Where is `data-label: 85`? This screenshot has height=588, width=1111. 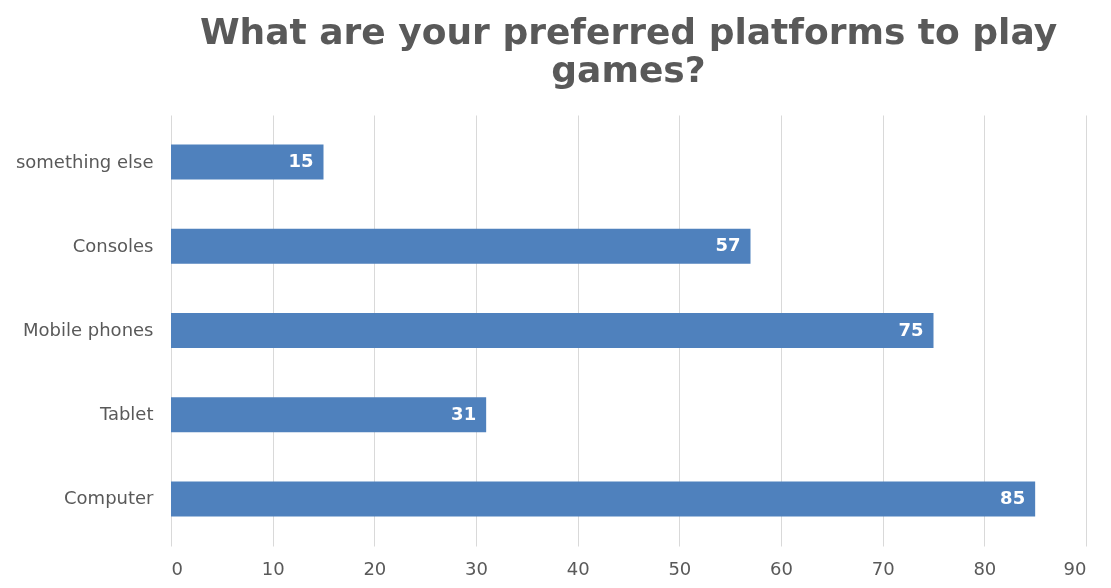 data-label: 85 is located at coordinates (1013, 497).